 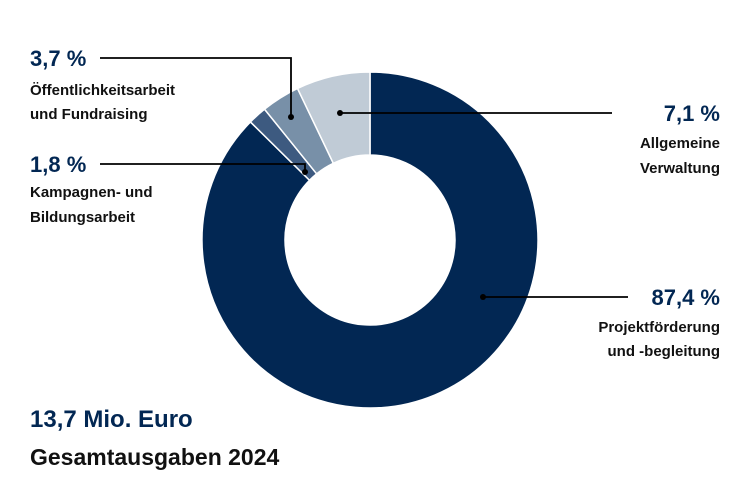 What do you see at coordinates (111, 419) in the screenshot?
I see `total-amount: 13,7 Mio. Euro` at bounding box center [111, 419].